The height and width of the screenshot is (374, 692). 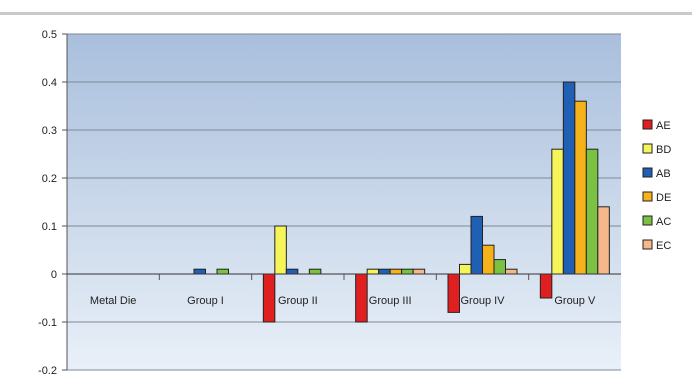 What do you see at coordinates (499, 267) in the screenshot?
I see `bar-ac-group-iv` at bounding box center [499, 267].